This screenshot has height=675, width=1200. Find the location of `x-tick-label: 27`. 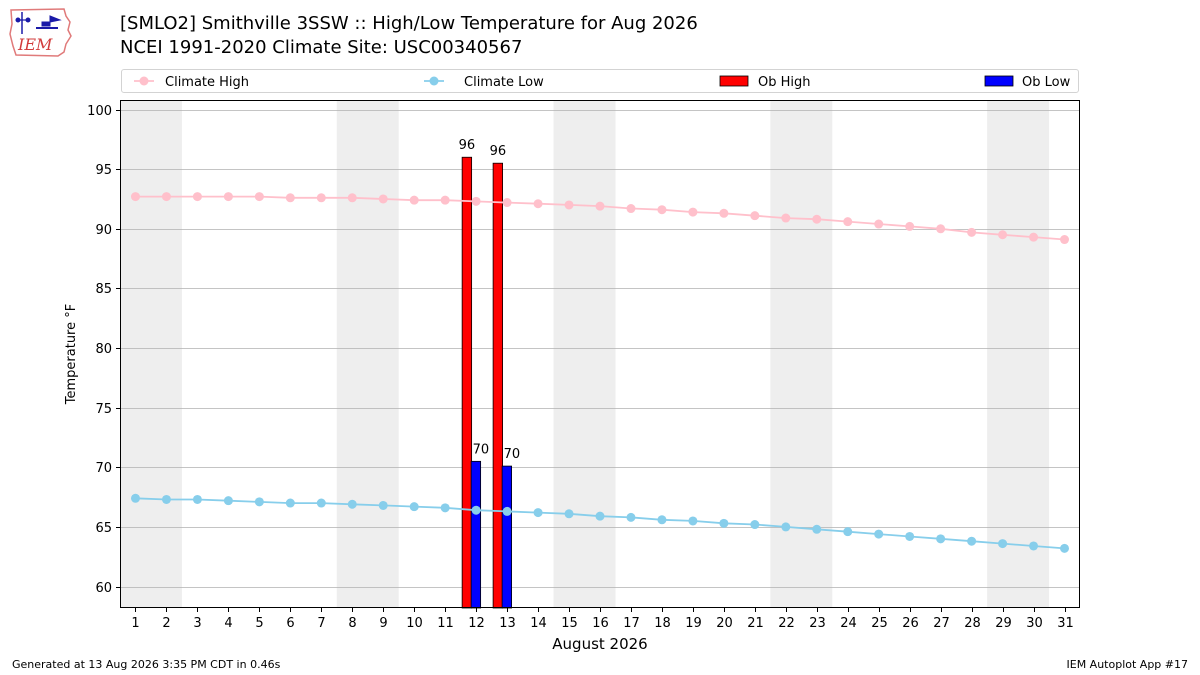

x-tick-label: 27 is located at coordinates (941, 623).